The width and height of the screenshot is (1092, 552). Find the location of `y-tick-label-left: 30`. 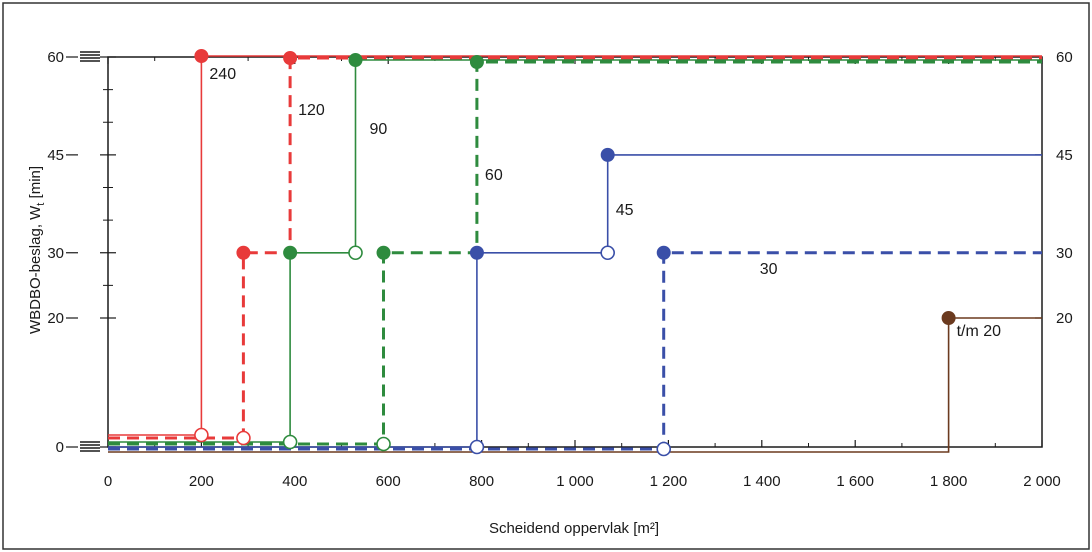

y-tick-label-left: 30 is located at coordinates (55, 253).